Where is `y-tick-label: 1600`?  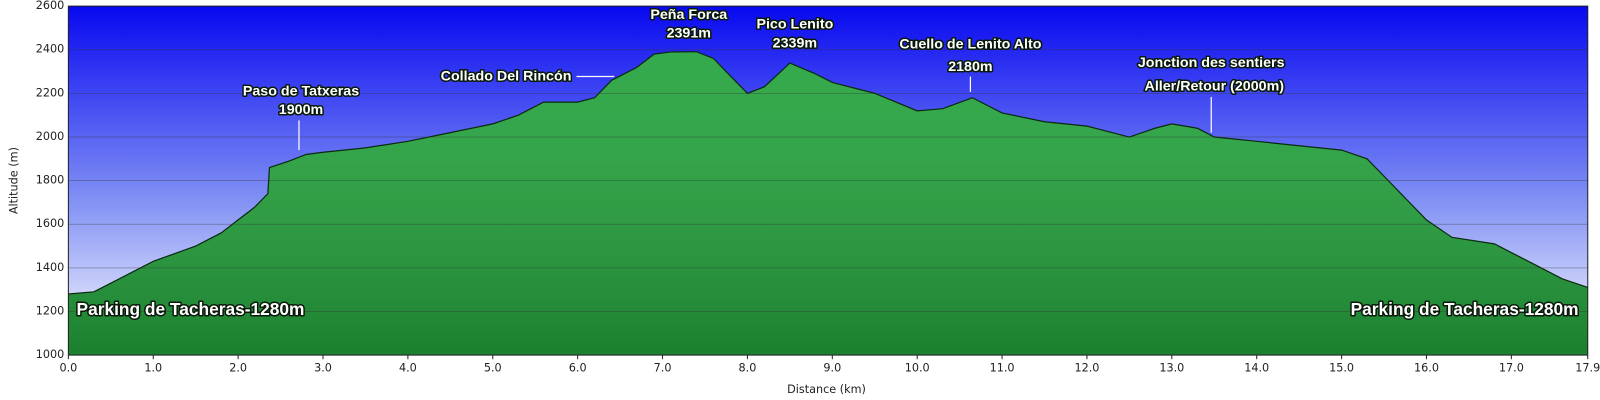 y-tick-label: 1600 is located at coordinates (50, 223).